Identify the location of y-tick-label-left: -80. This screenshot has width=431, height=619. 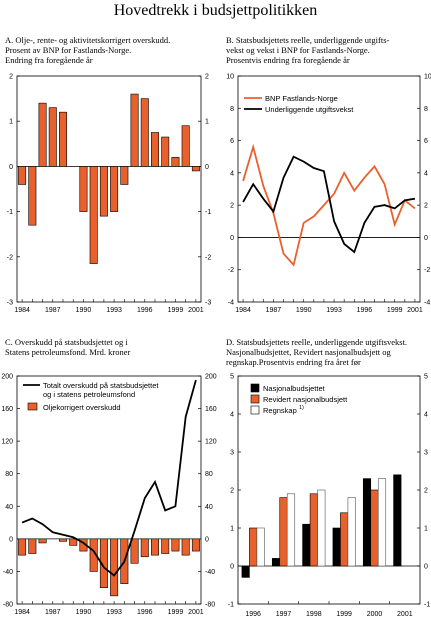
(8, 605).